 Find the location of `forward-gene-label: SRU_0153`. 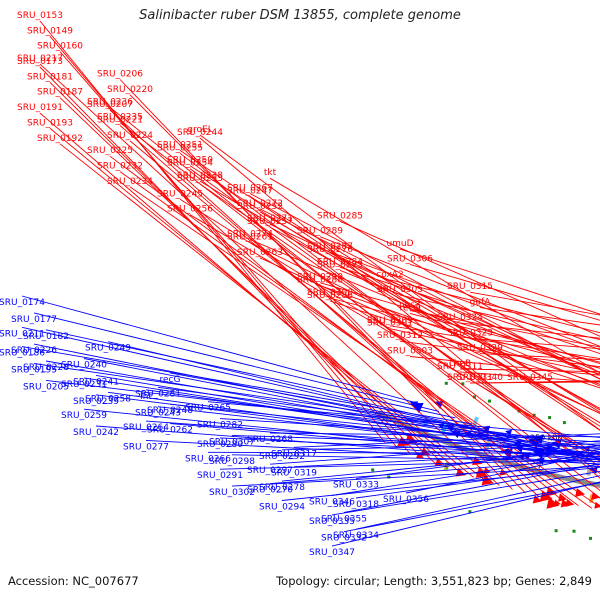

forward-gene-label: SRU_0153 is located at coordinates (40, 16).